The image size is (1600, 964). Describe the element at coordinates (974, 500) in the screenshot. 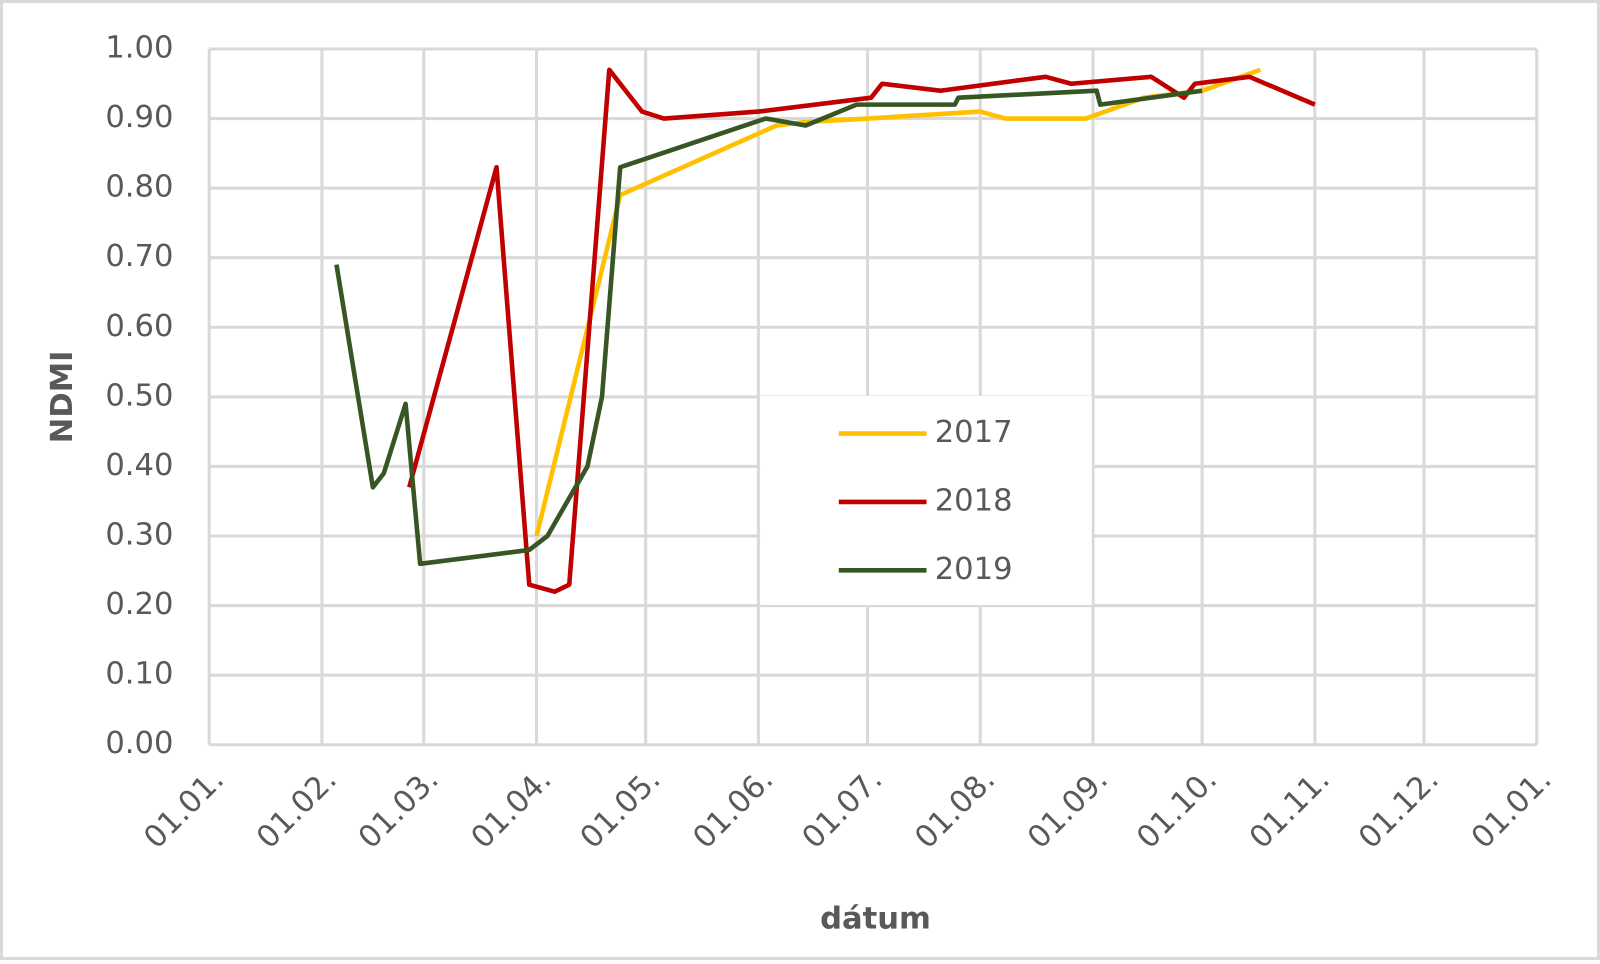

I see `legend-label: 2018` at that location.